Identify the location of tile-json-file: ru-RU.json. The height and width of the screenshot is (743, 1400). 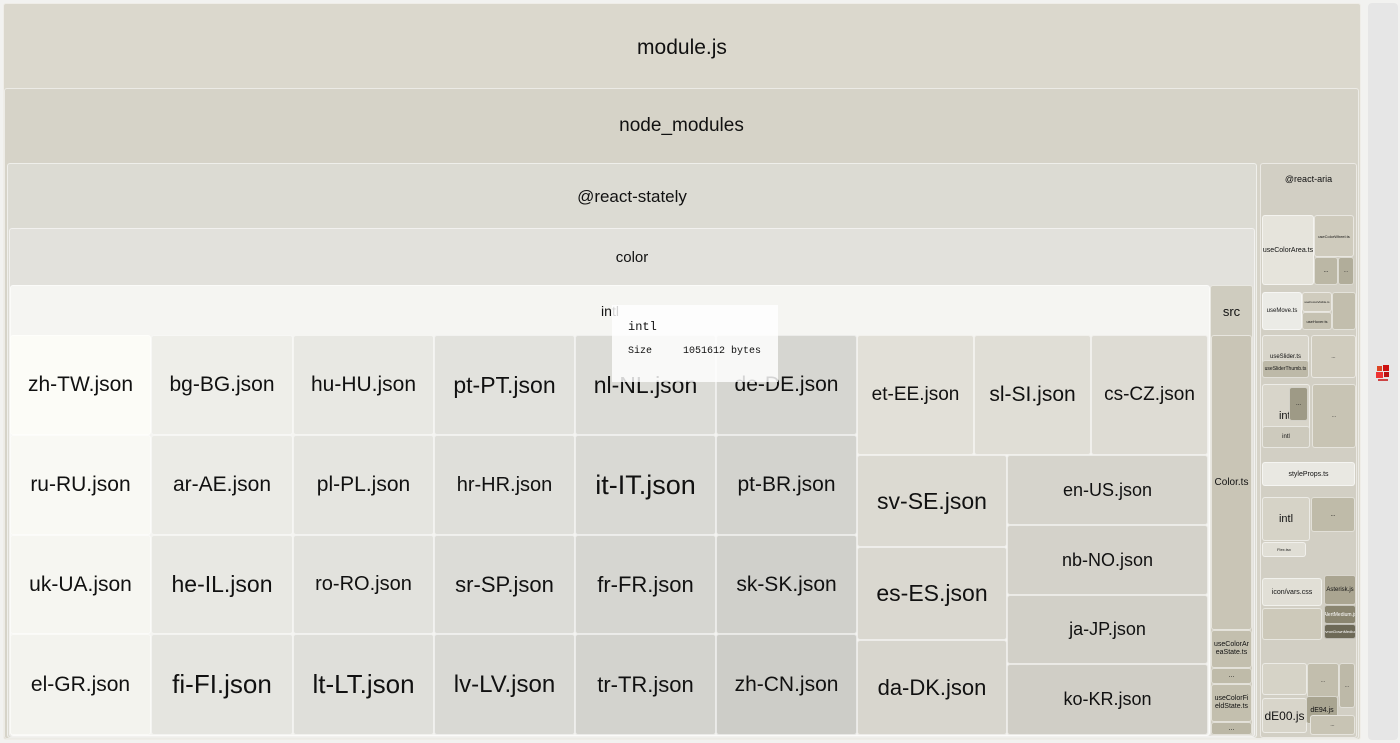
(80, 485).